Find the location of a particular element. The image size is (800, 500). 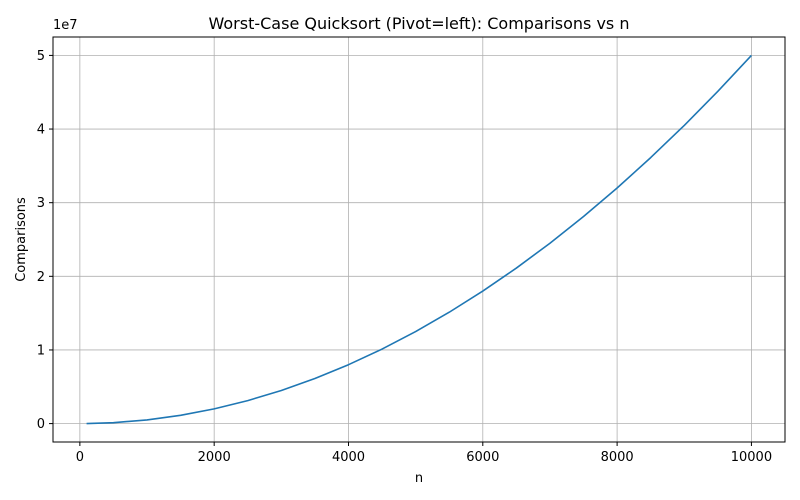

y-axis-offset-label: 1e7 is located at coordinates (65, 25).